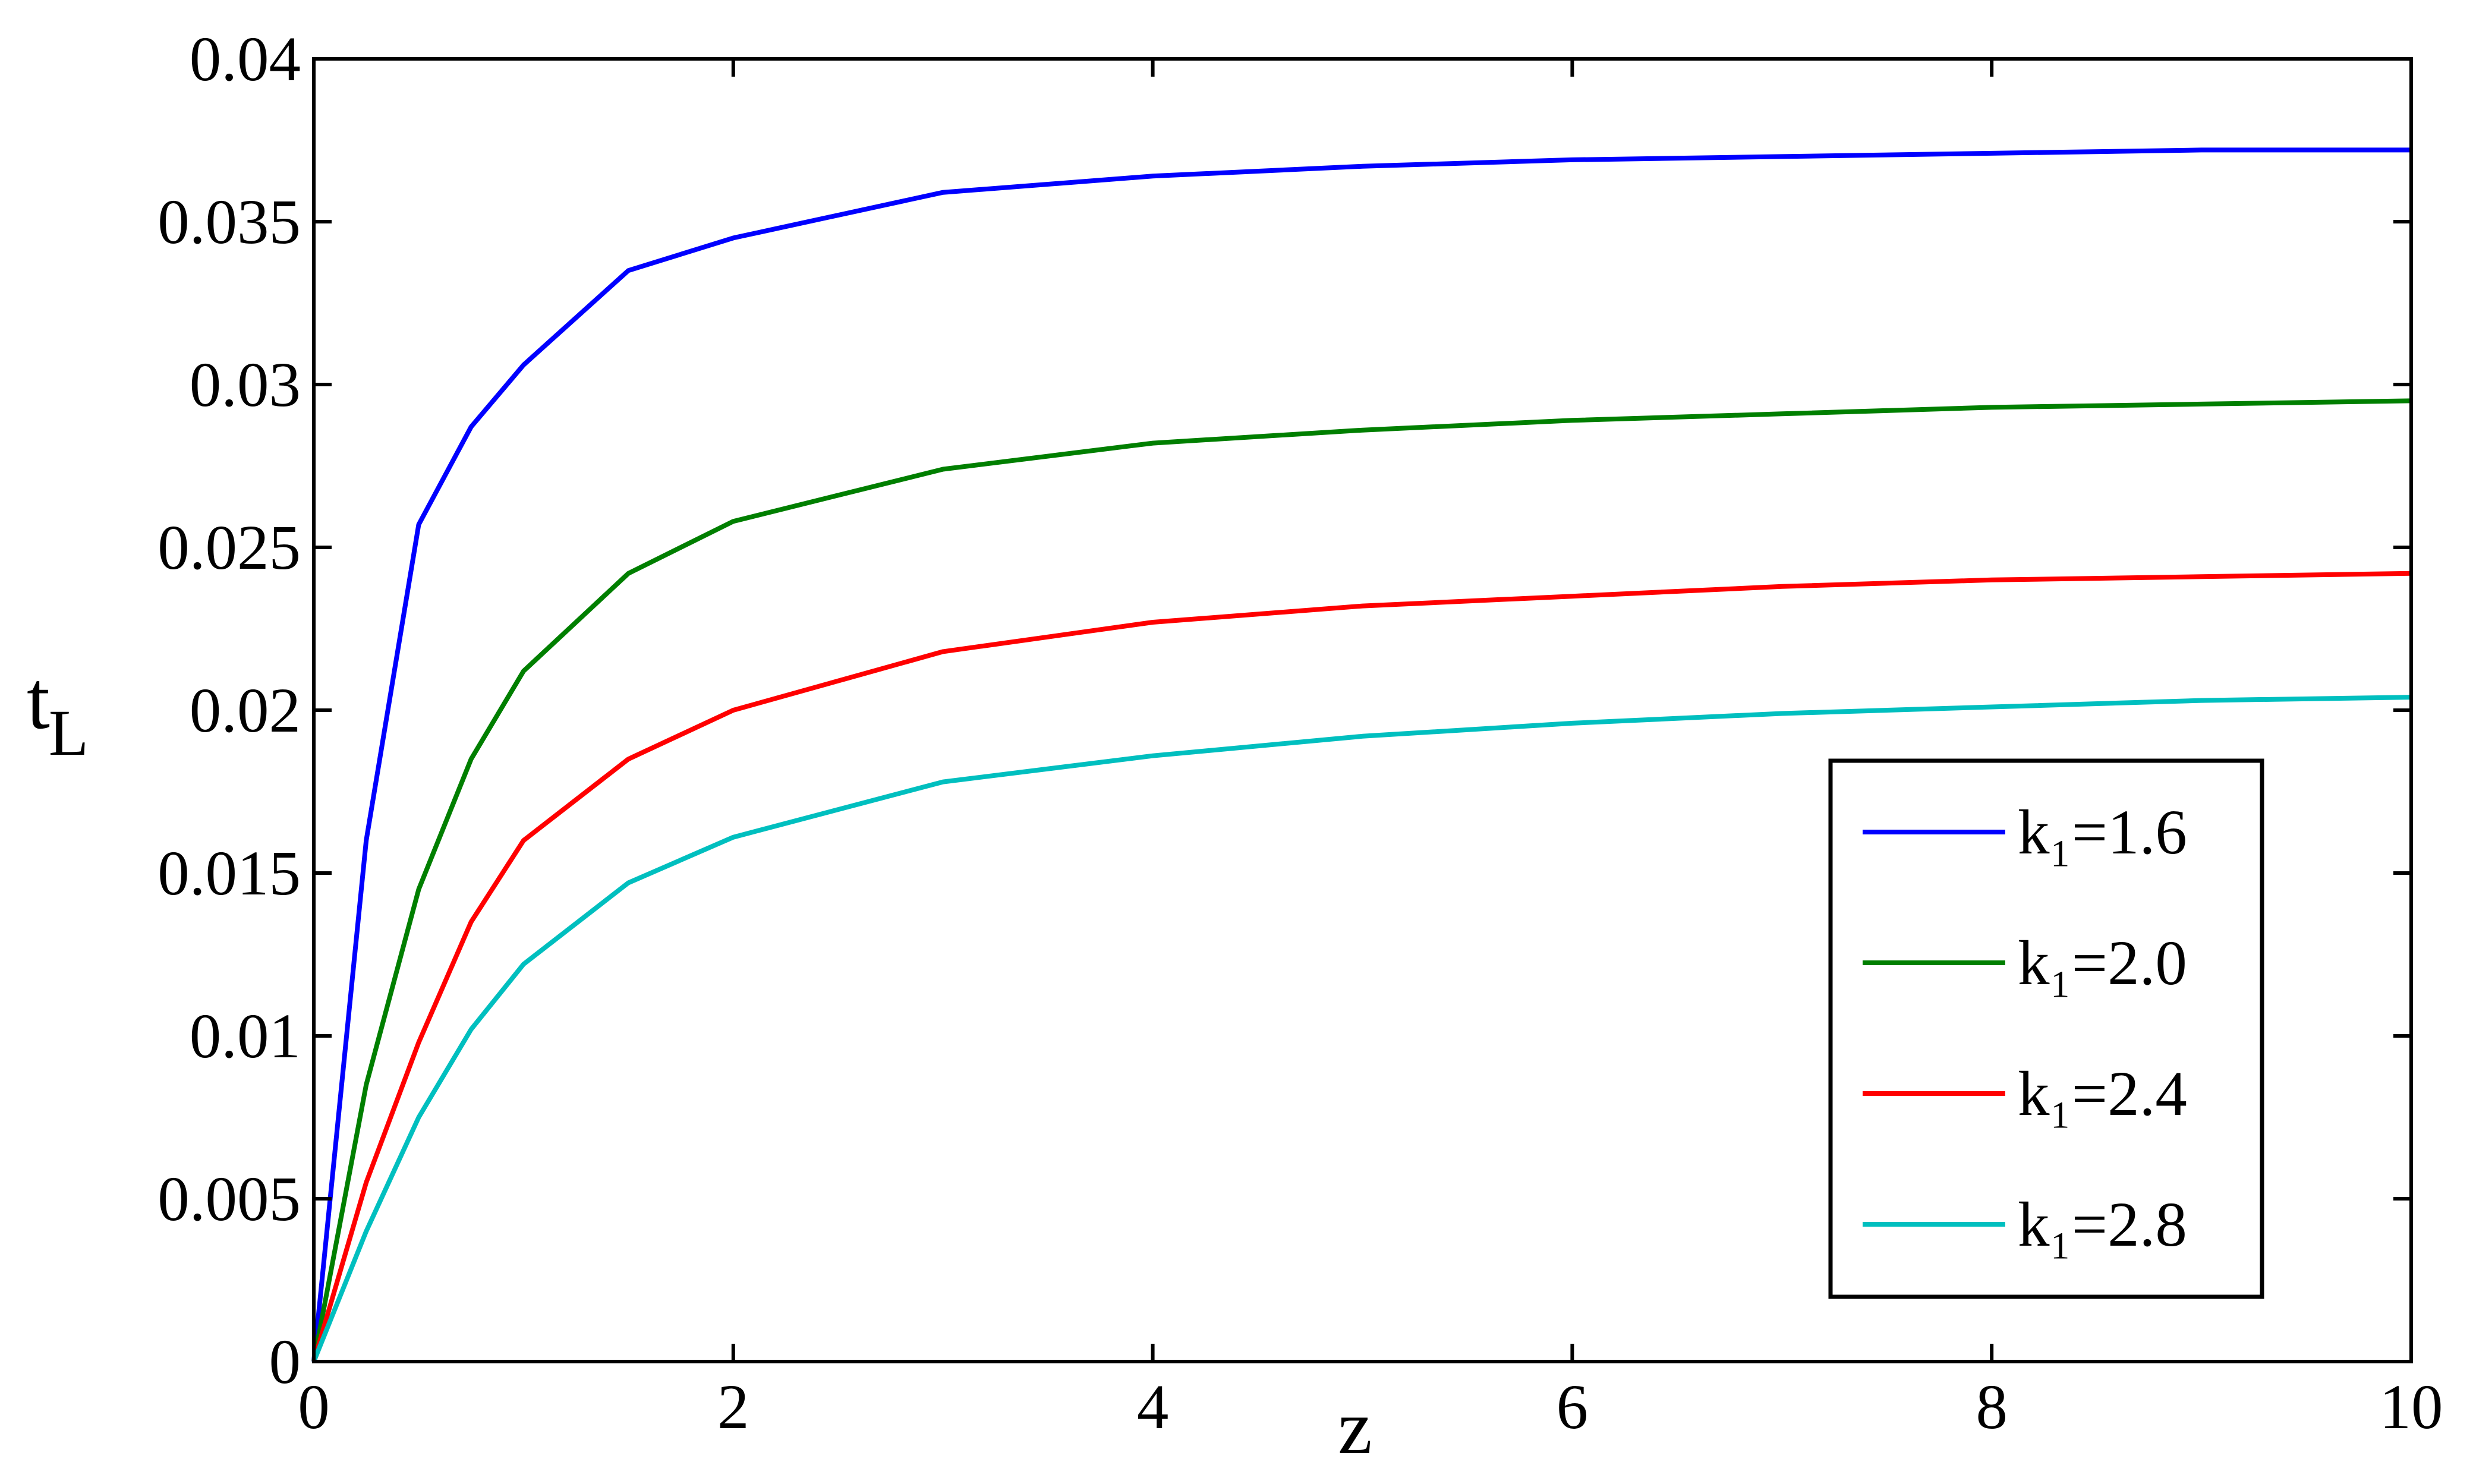  What do you see at coordinates (246, 385) in the screenshot?
I see `y-tick-label: 0.03` at bounding box center [246, 385].